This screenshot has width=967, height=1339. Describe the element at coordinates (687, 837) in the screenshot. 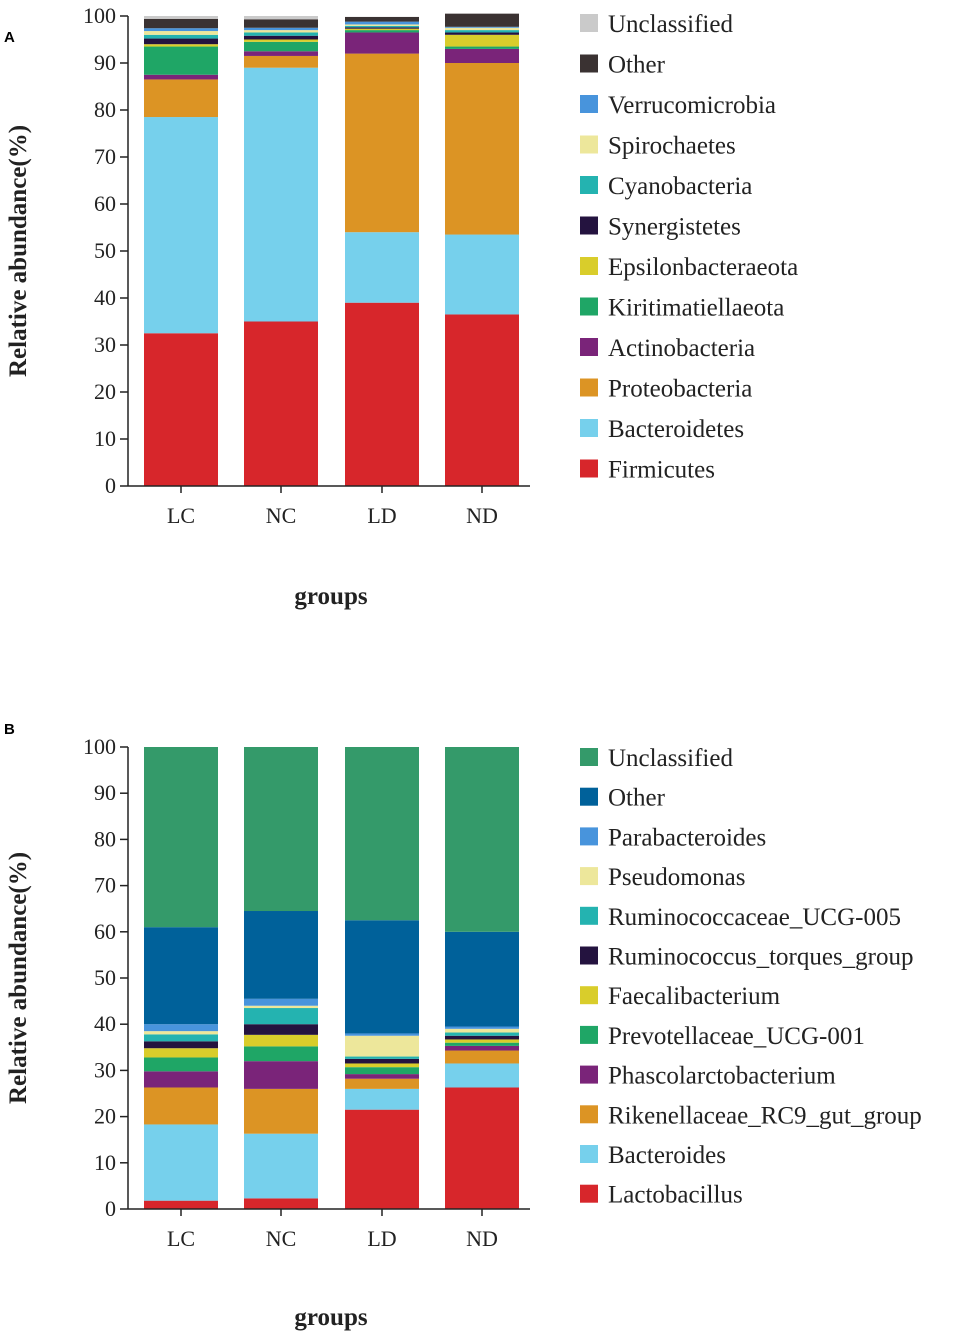

I see `legend-label: Parabacteroides` at that location.